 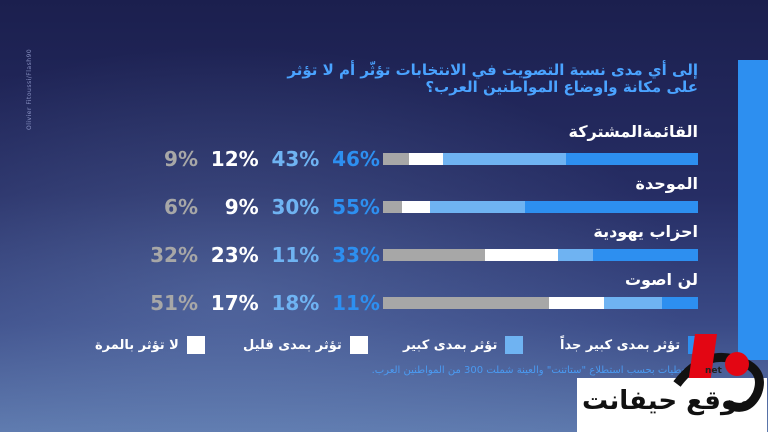 What do you see at coordinates (174, 255) in the screenshot?
I see `value-label: 32%` at bounding box center [174, 255].